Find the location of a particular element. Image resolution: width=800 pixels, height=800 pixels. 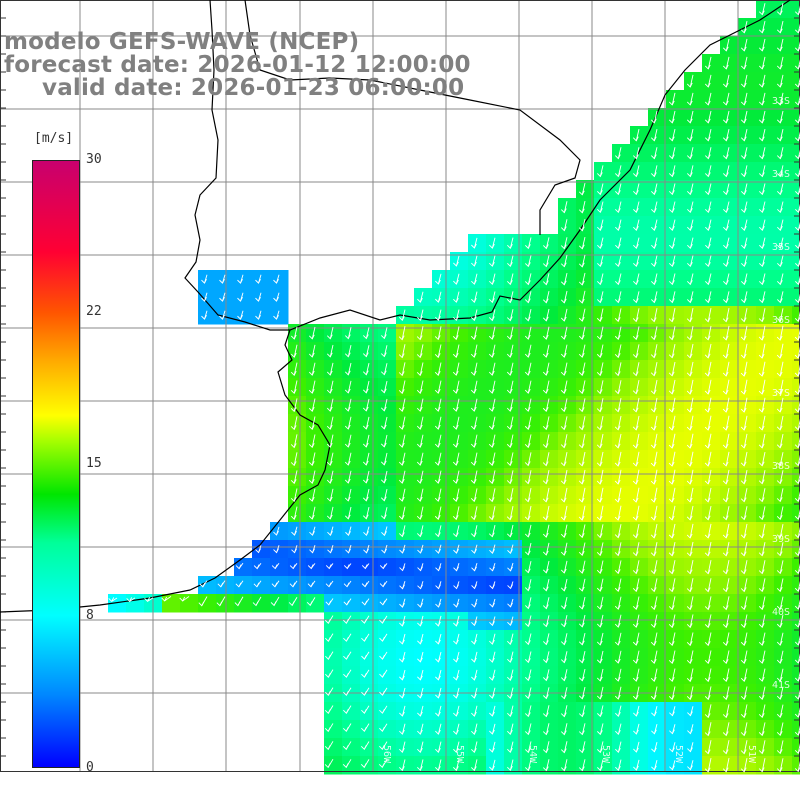

title-valid-date: valid date: 2026-01-23 06:00:00 is located at coordinates (253, 88).